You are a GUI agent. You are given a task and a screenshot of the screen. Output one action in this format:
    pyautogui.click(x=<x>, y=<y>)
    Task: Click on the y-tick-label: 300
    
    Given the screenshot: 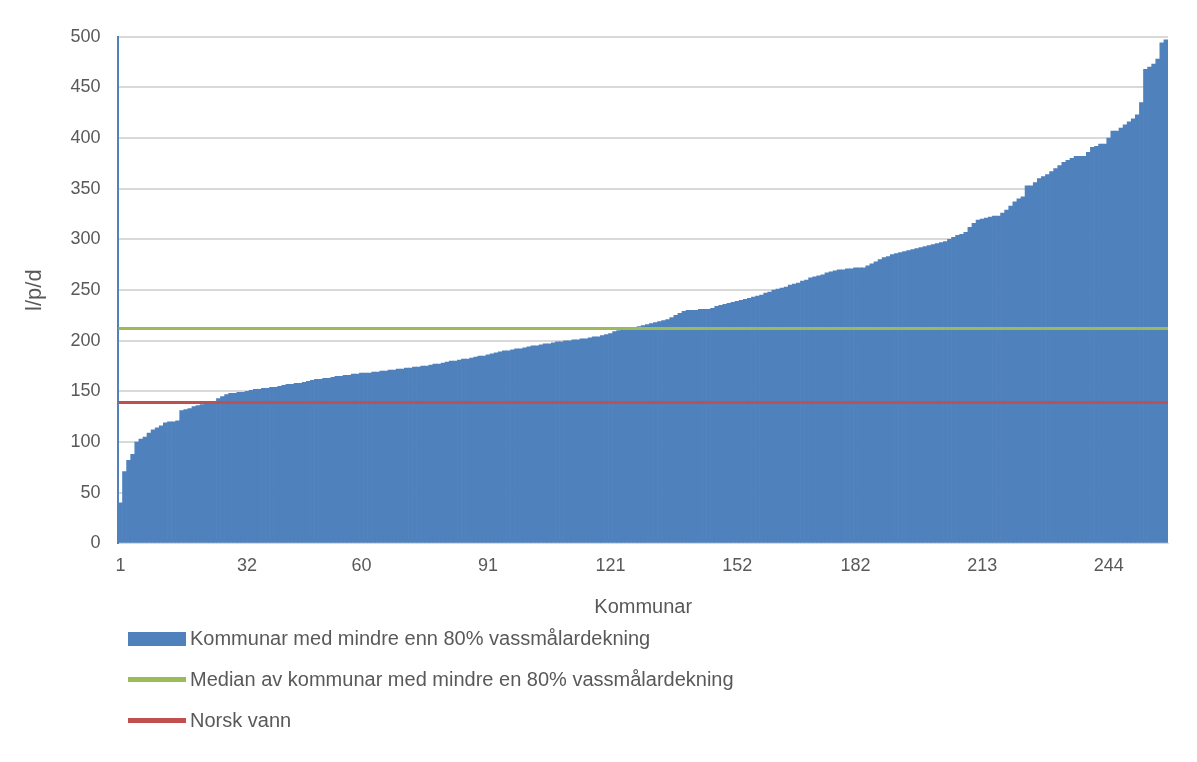 What is the action you would take?
    pyautogui.click(x=85, y=238)
    